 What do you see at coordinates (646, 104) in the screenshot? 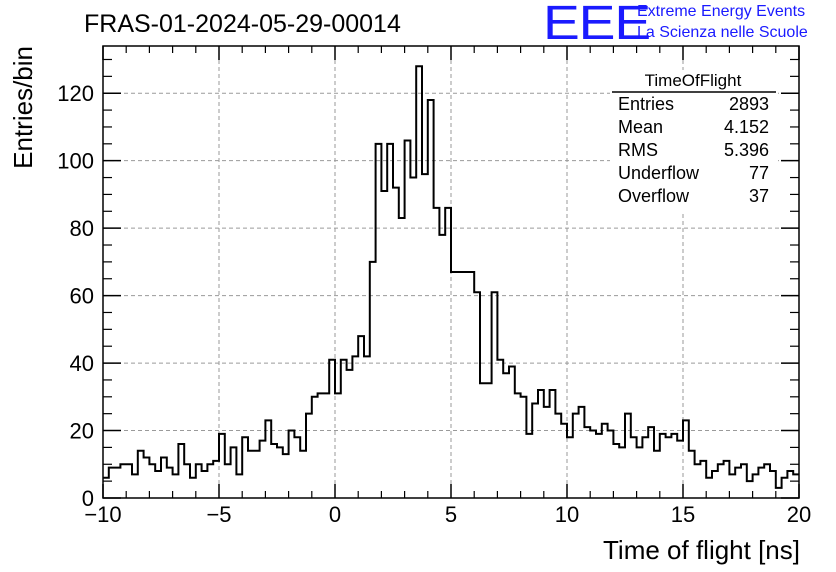
I see `stats-row-label: Entries` at bounding box center [646, 104].